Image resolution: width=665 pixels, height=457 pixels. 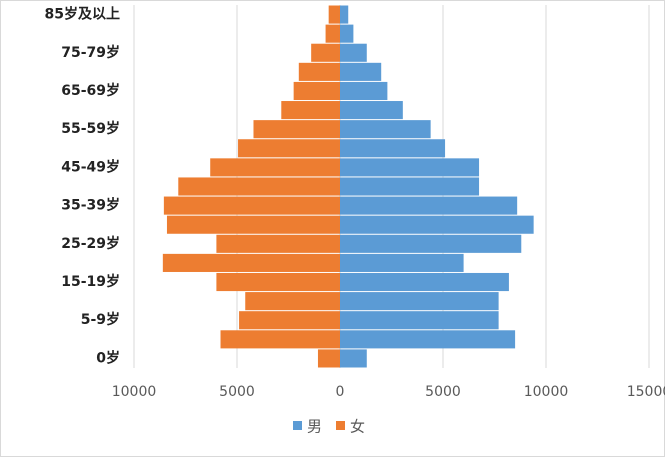 I want to click on y-tick-label: 75-79岁, so click(x=90, y=52).